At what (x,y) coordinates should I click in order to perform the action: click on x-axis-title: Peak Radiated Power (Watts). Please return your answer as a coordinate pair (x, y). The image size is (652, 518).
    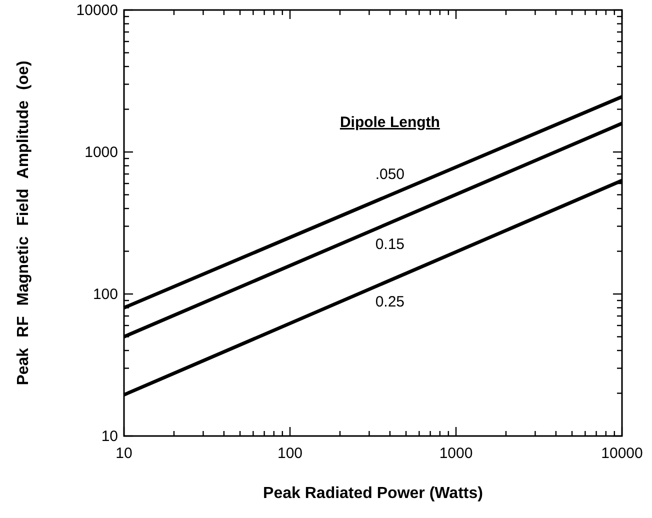
    Looking at the image, I should click on (373, 493).